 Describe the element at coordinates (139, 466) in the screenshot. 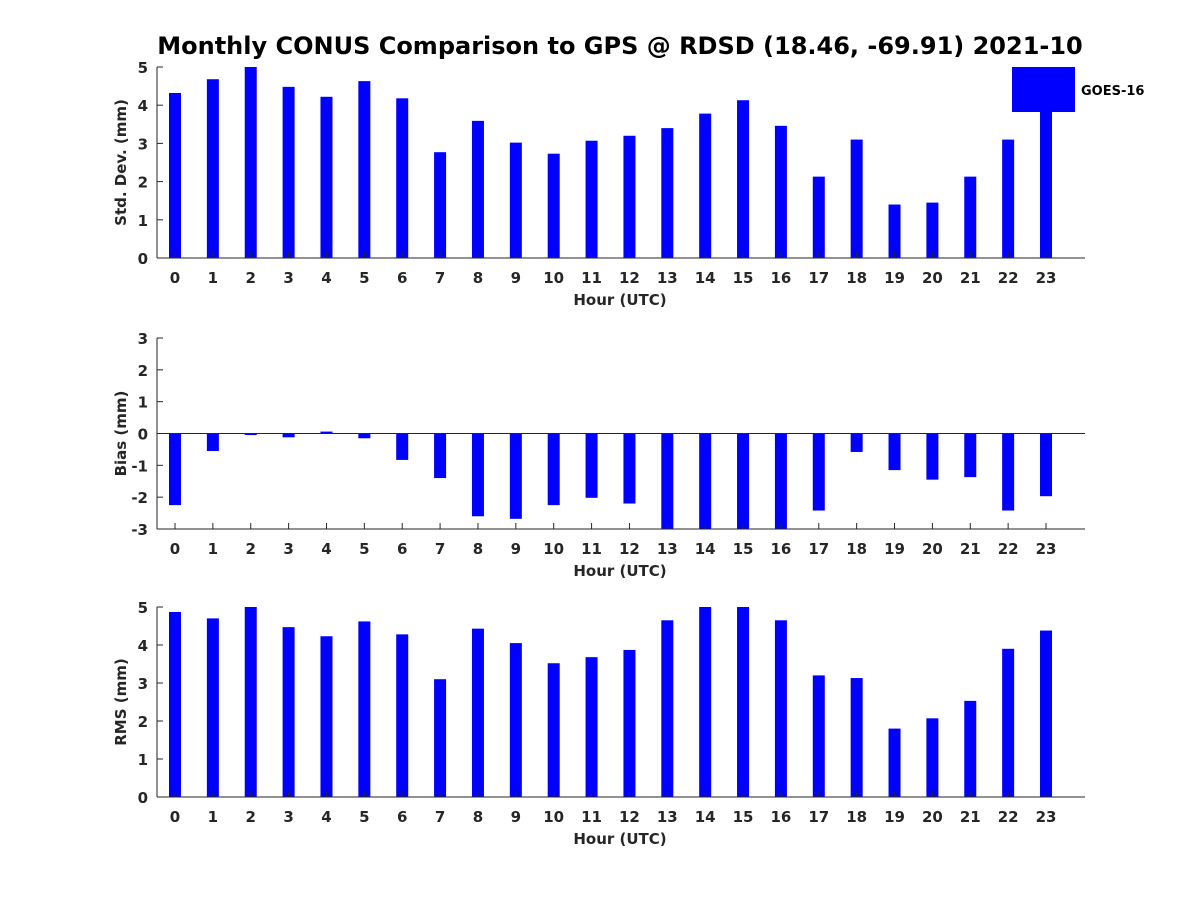

I see `y-tick-label: -1` at that location.